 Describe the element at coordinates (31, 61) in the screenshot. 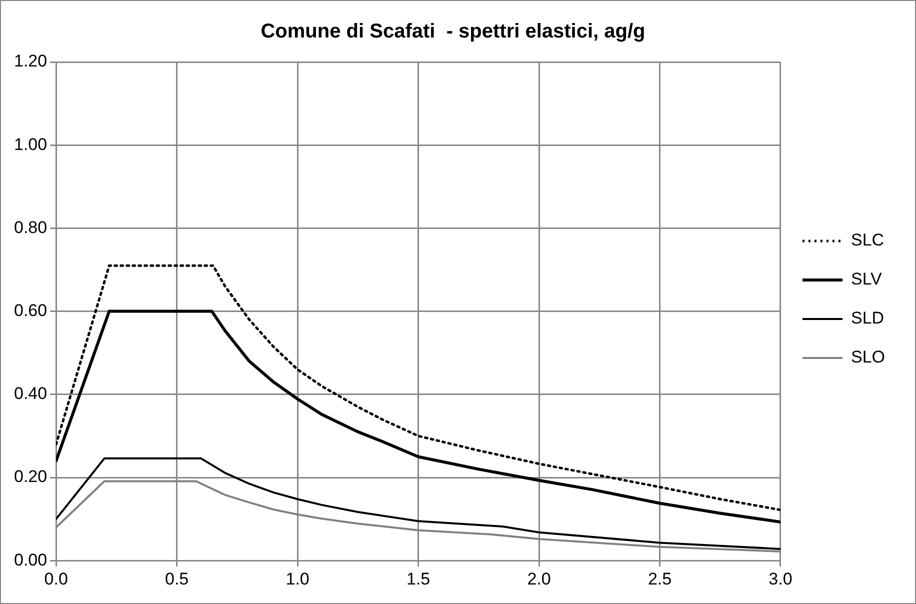

I see `y-tick-label: 1.20` at that location.